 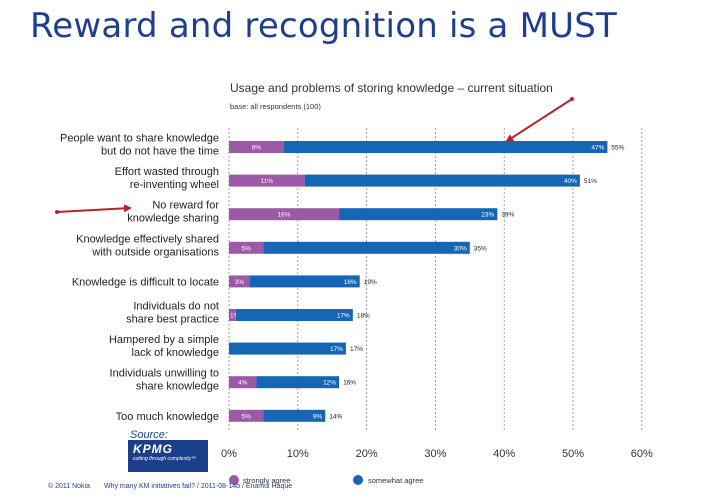 What do you see at coordinates (349, 383) in the screenshot?
I see `bar-total-label: 16%` at bounding box center [349, 383].